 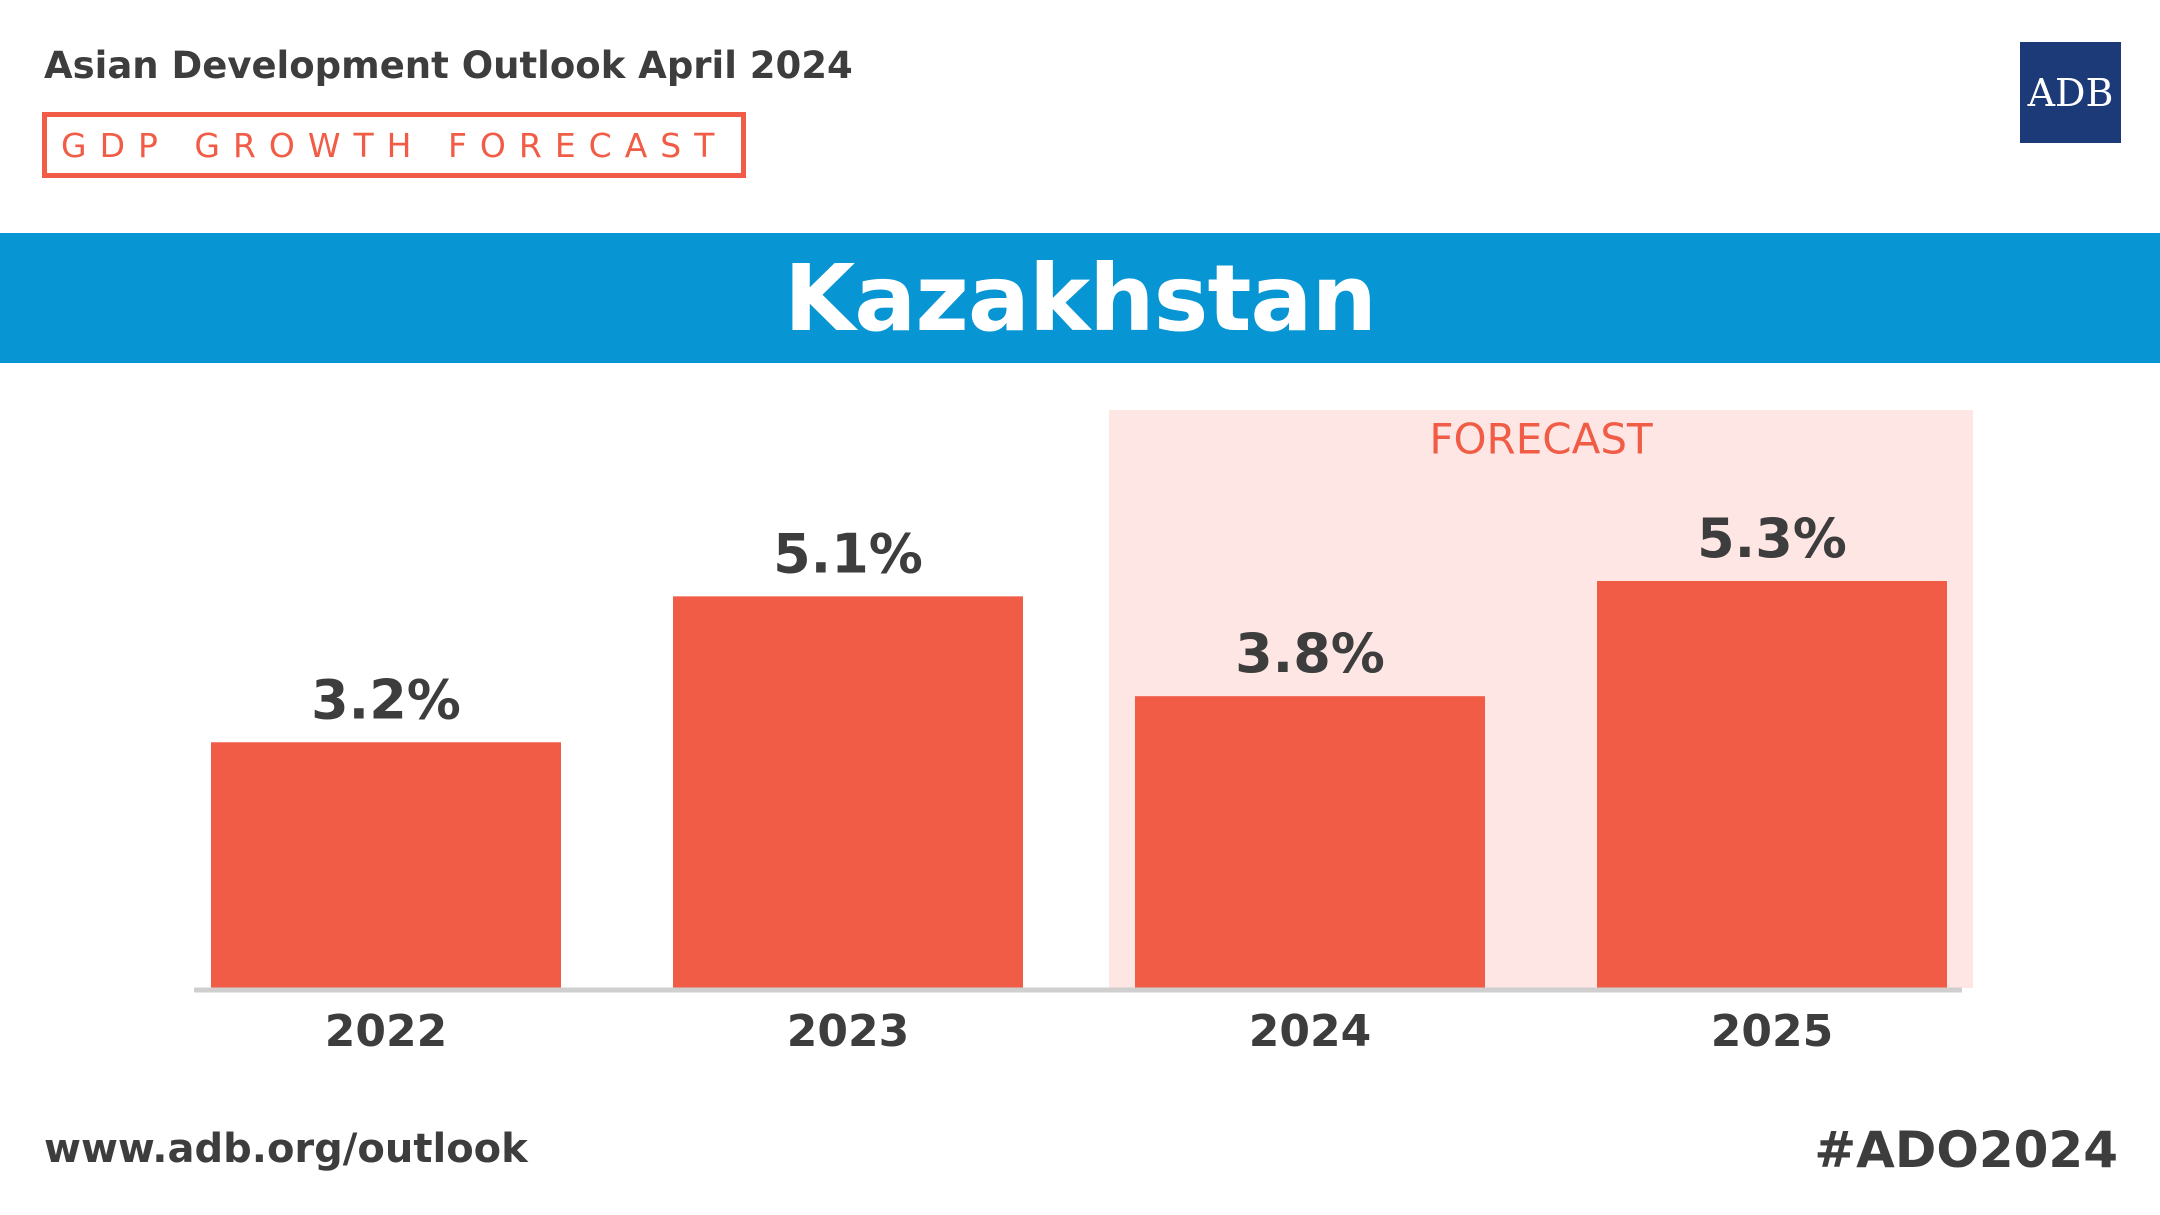 I want to click on country-banner: Kazakhstan, so click(x=1080, y=298).